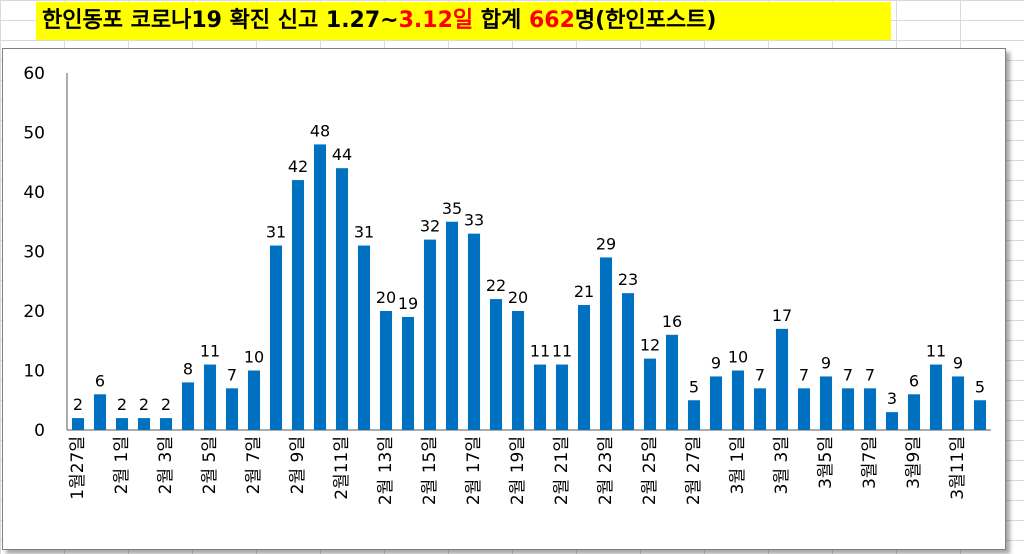 This screenshot has height=554, width=1024. I want to click on bar-data-label: 10, so click(738, 357).